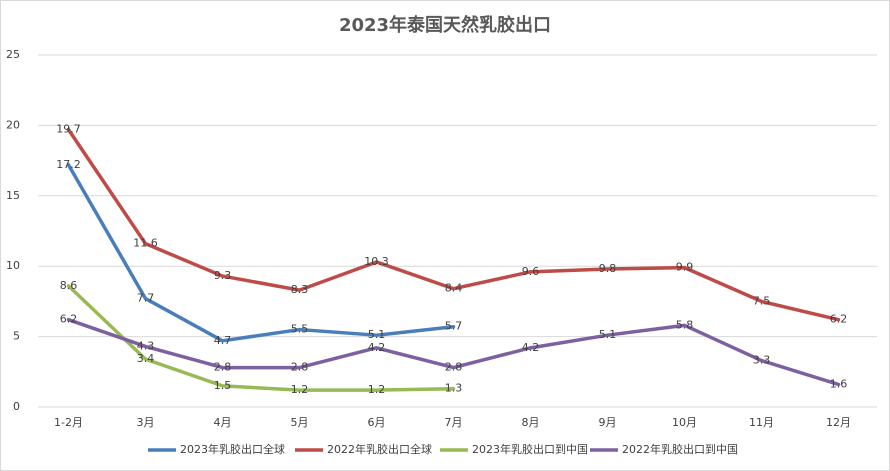 Image resolution: width=890 pixels, height=471 pixels. What do you see at coordinates (145, 243) in the screenshot?
I see `data-label: 11.6` at bounding box center [145, 243].